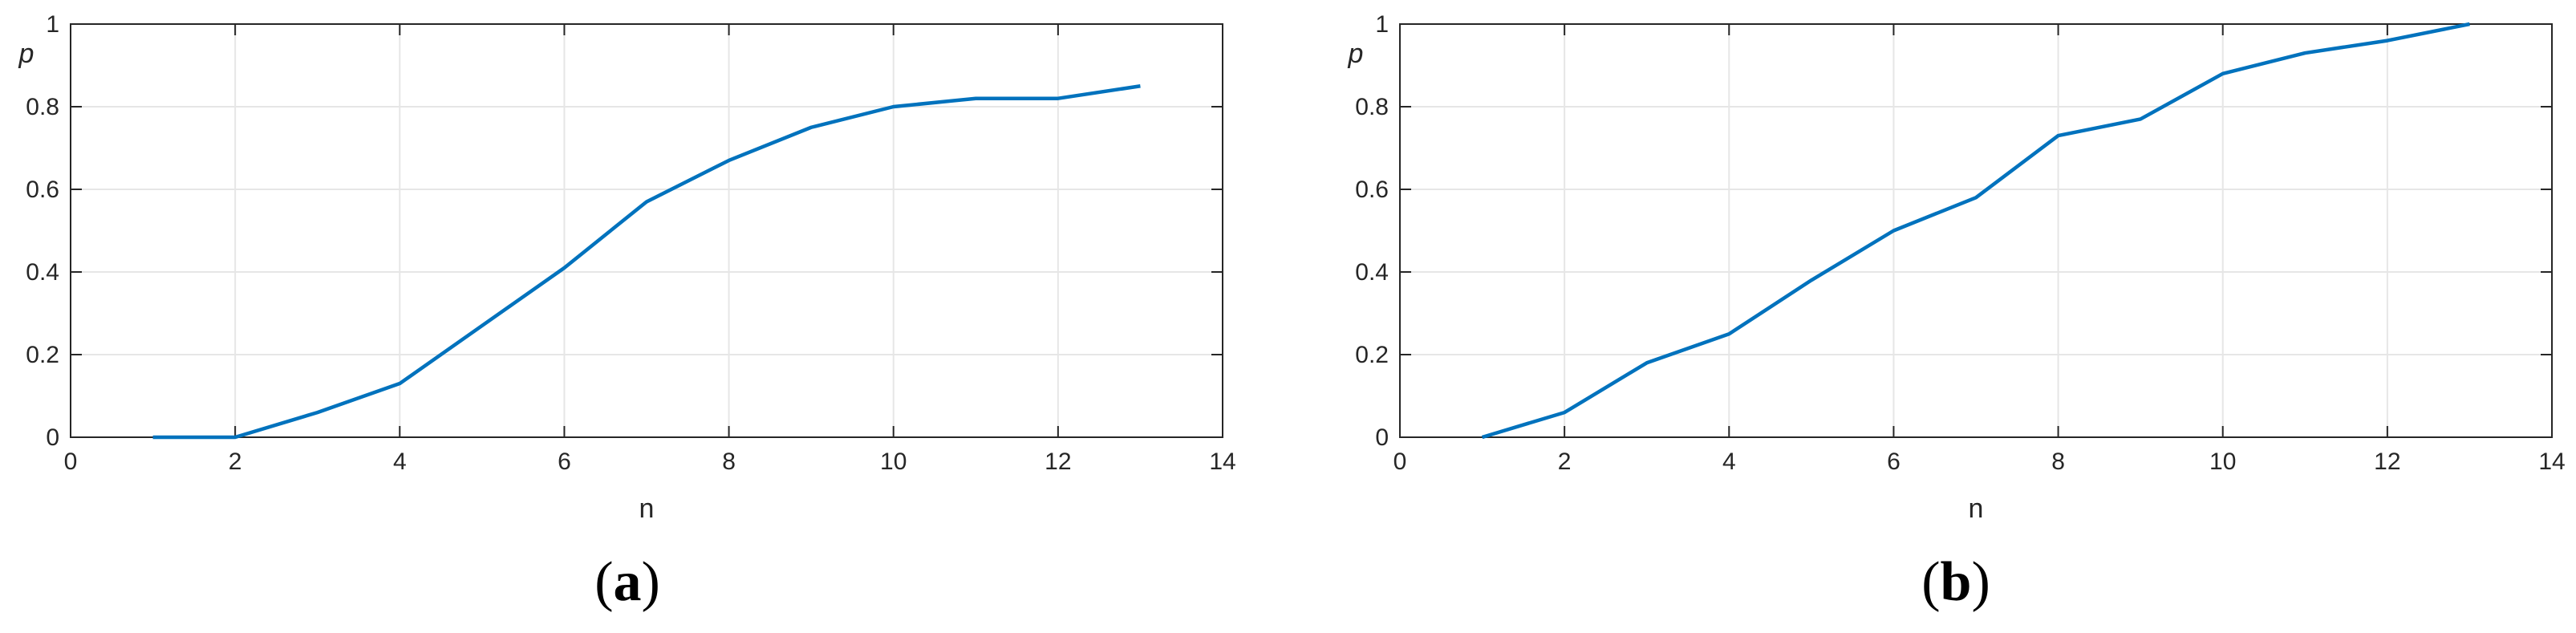 The image size is (2576, 633). I want to click on caption-letter: a, so click(628, 582).